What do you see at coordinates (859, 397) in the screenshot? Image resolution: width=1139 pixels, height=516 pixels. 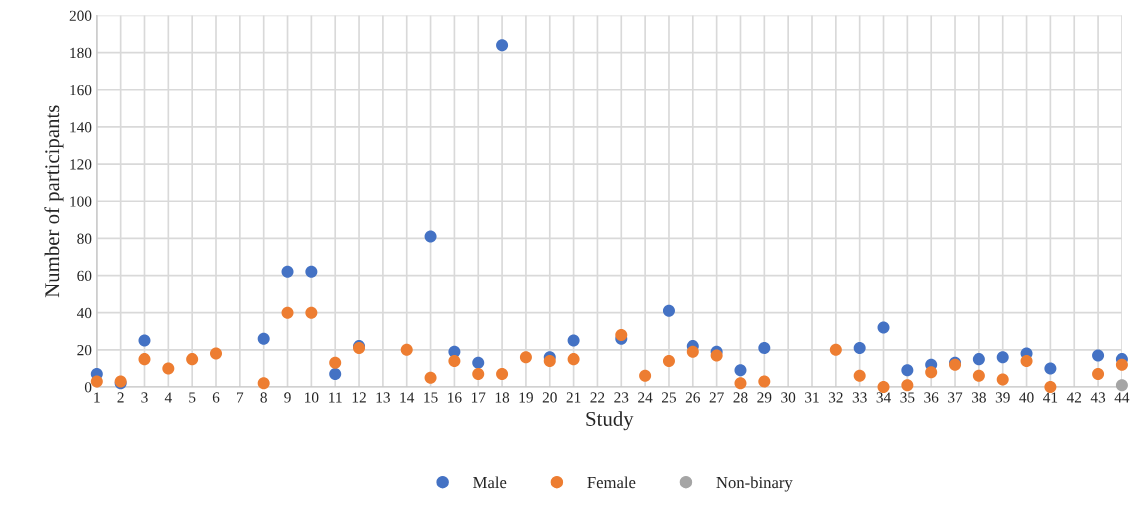 I see `x-tick-label: 33` at bounding box center [859, 397].